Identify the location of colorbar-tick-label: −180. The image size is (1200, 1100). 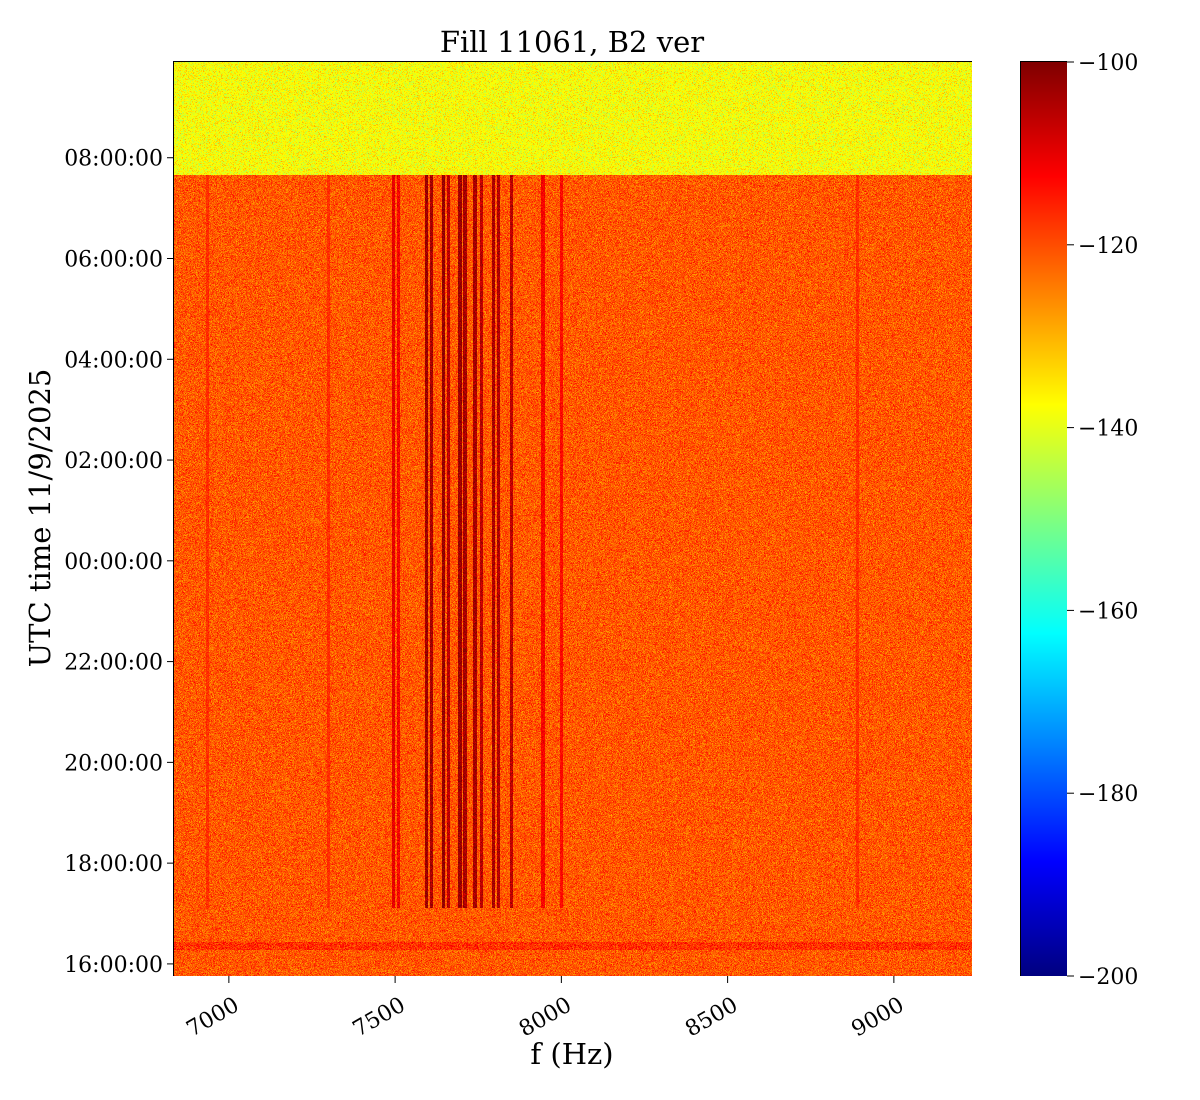
(1108, 794).